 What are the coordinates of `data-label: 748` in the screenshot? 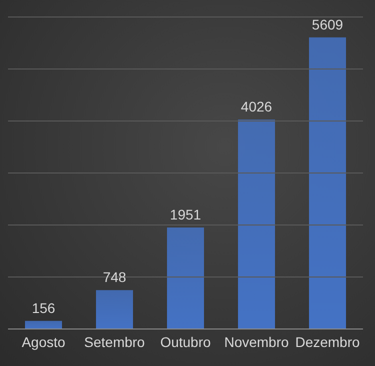 It's located at (114, 277).